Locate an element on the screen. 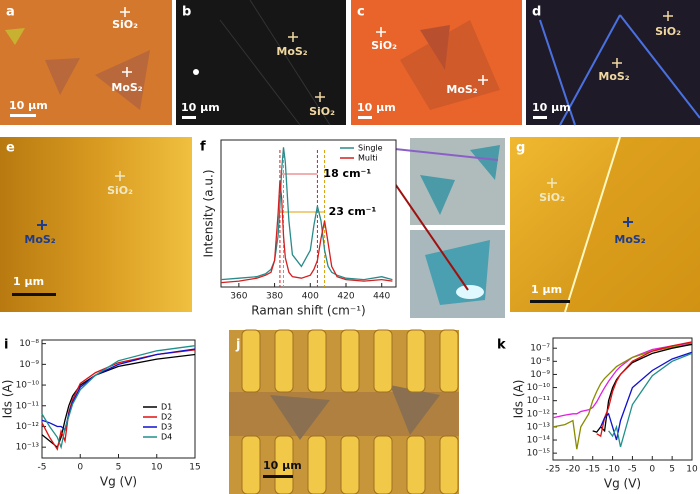 This screenshot has width=700, height=494. legend-label: D4 is located at coordinates (166, 437).